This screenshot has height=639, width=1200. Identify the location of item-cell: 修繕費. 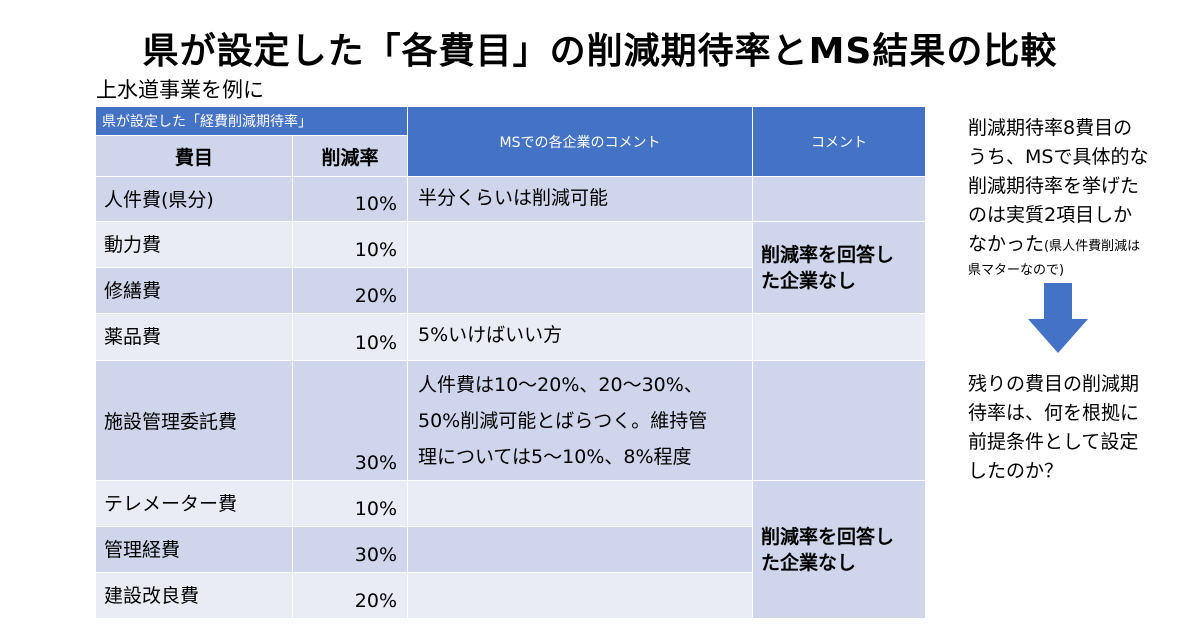
(194, 290).